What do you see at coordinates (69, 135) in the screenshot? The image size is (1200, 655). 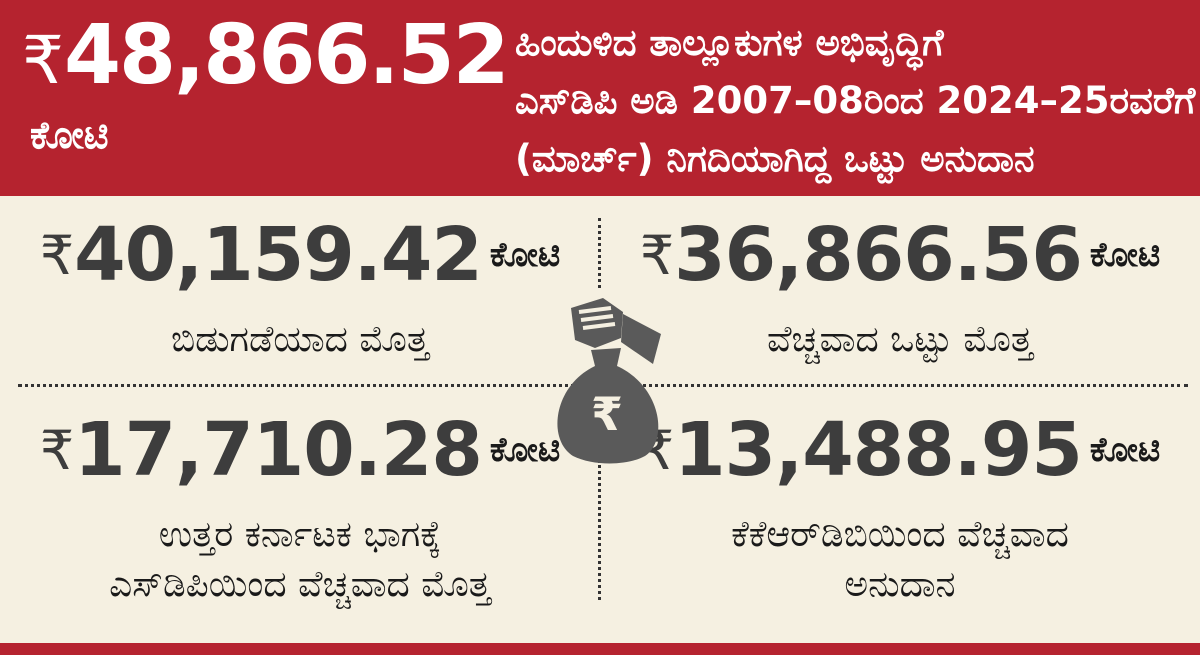 I see `total-amount-unit: ಕೋಟಿ` at bounding box center [69, 135].